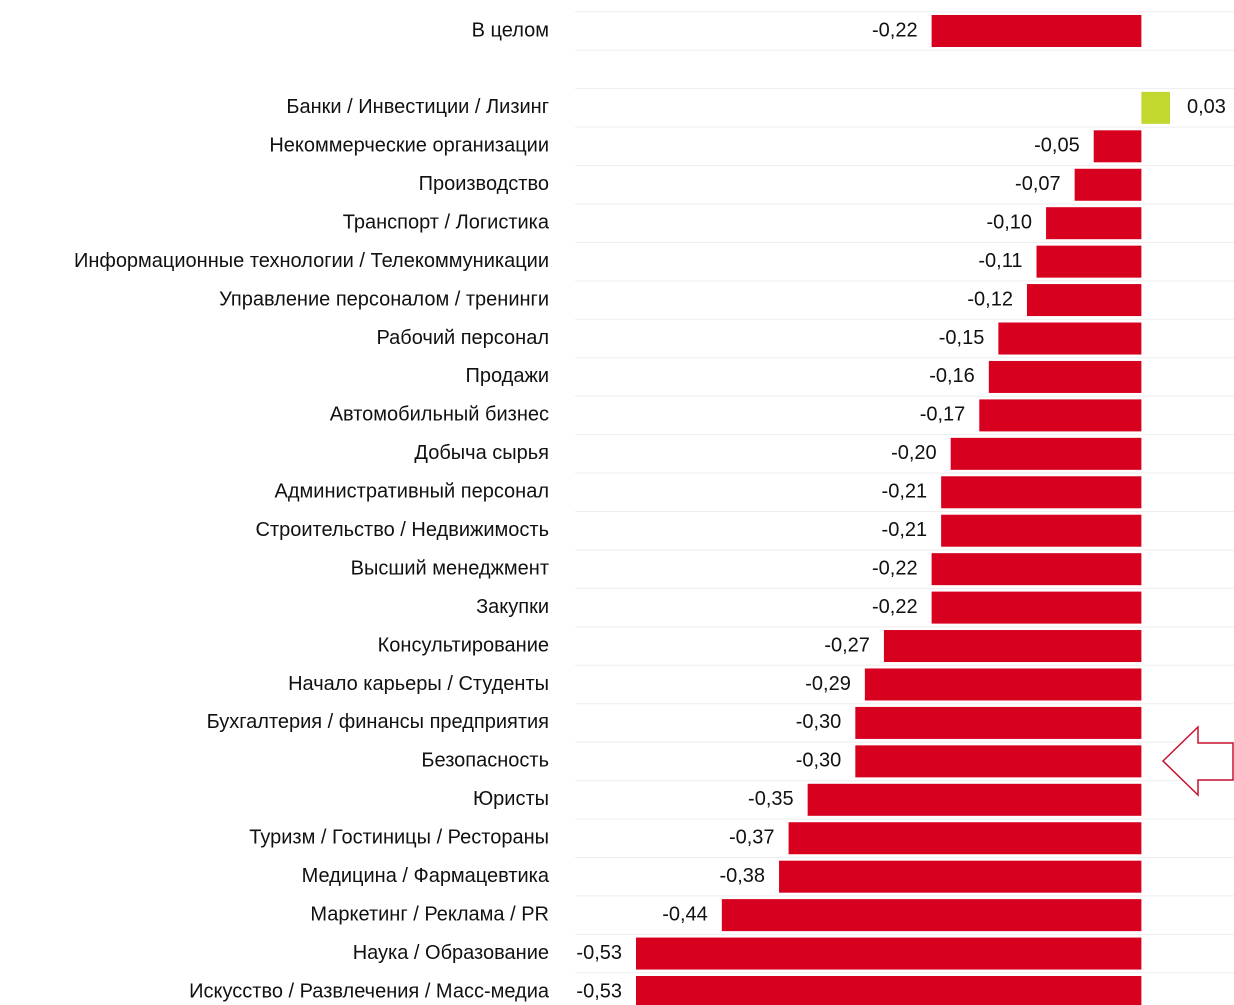 This screenshot has width=1234, height=1005. What do you see at coordinates (399, 838) in the screenshot?
I see `category-label: Туризм / Гостиницы / Рестораны` at bounding box center [399, 838].